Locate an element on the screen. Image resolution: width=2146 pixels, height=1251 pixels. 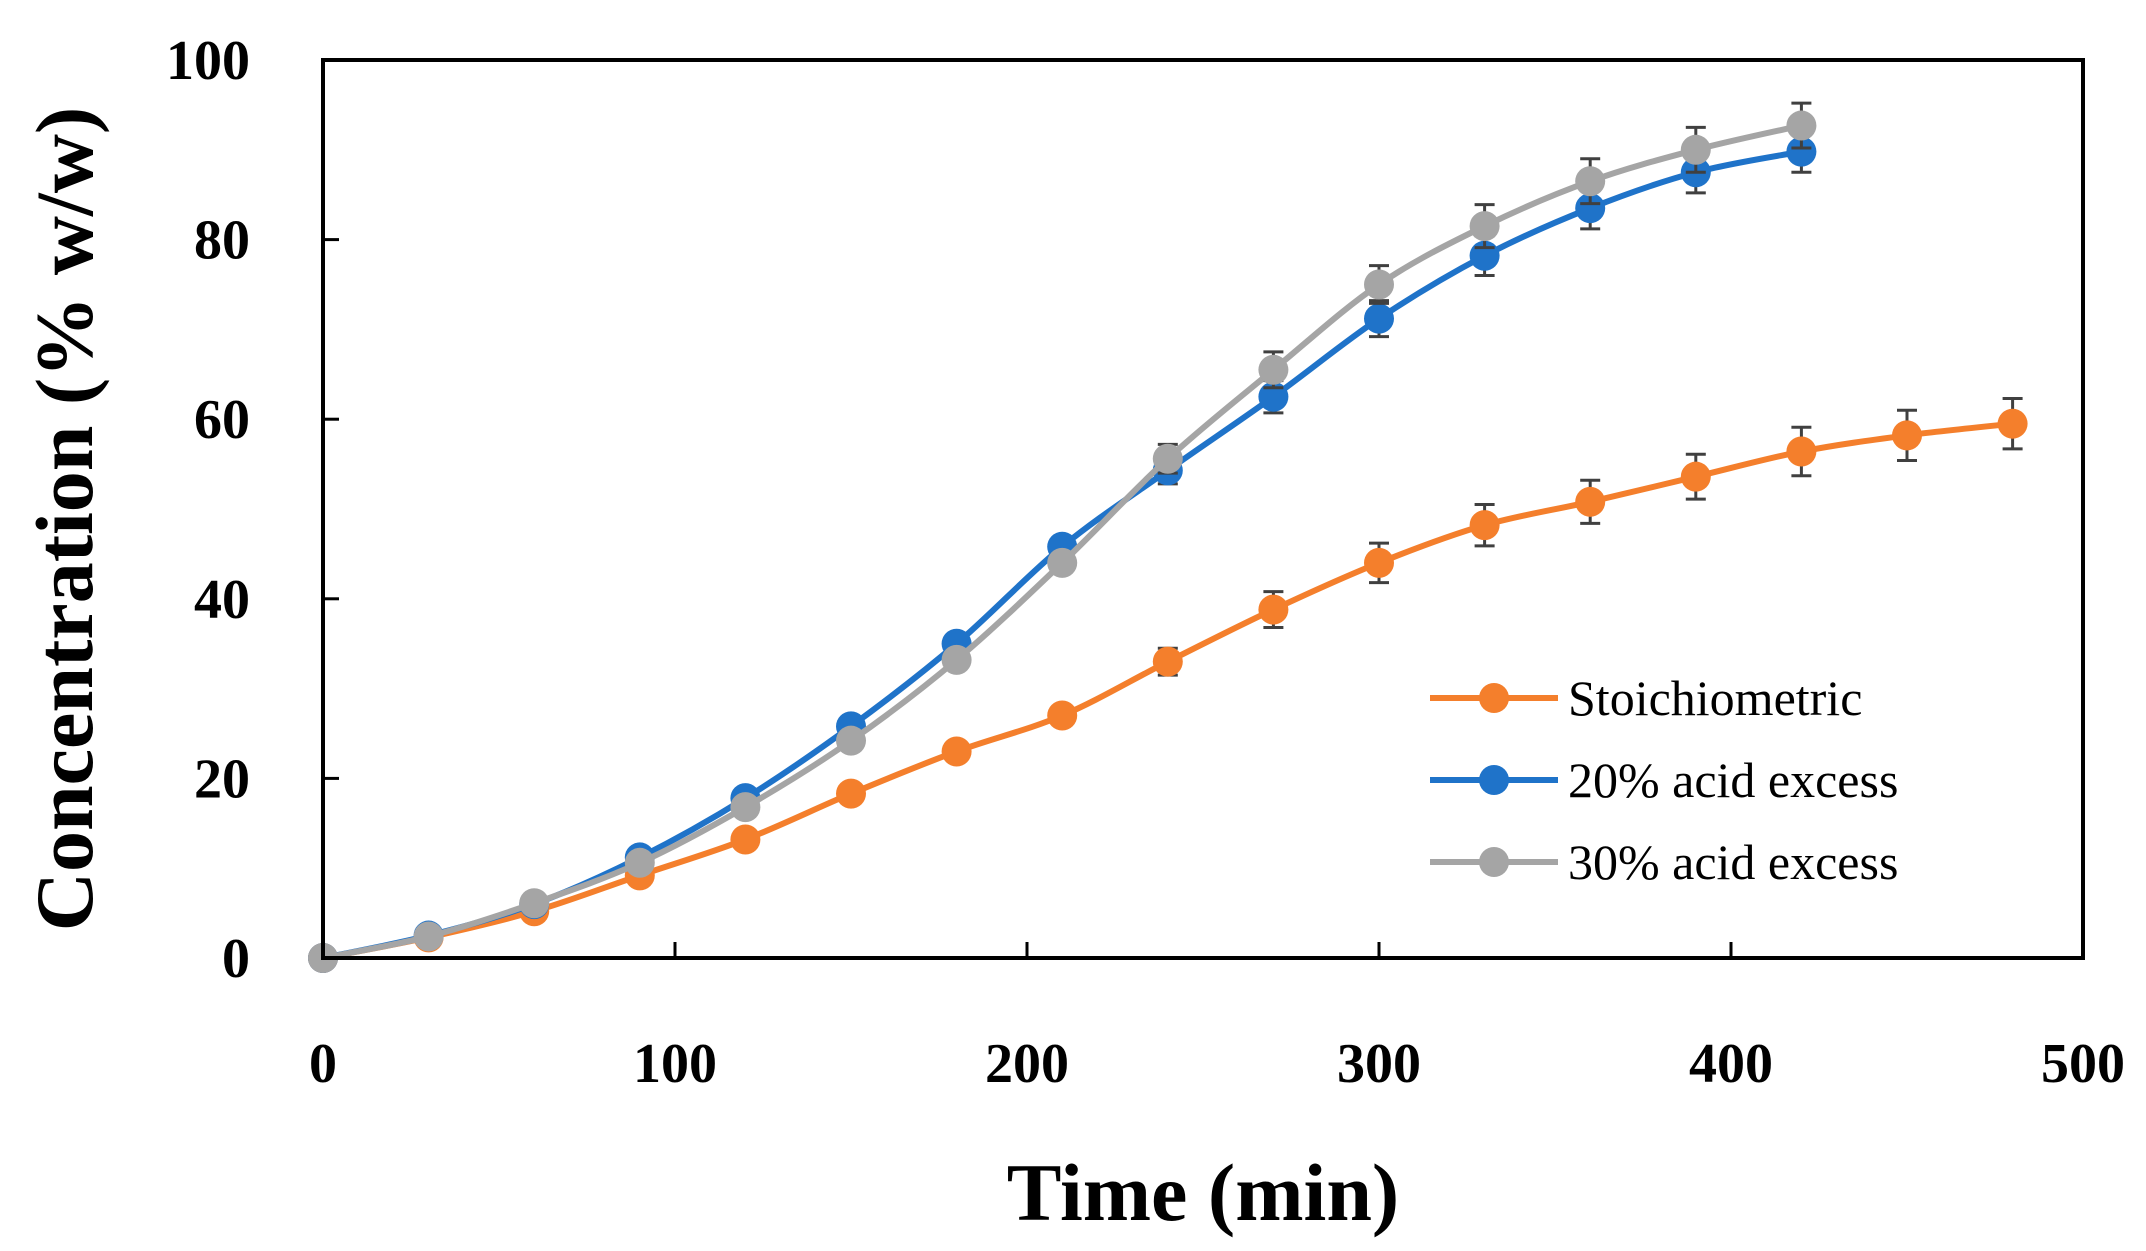
y-tick-label: 40 is located at coordinates (222, 600).